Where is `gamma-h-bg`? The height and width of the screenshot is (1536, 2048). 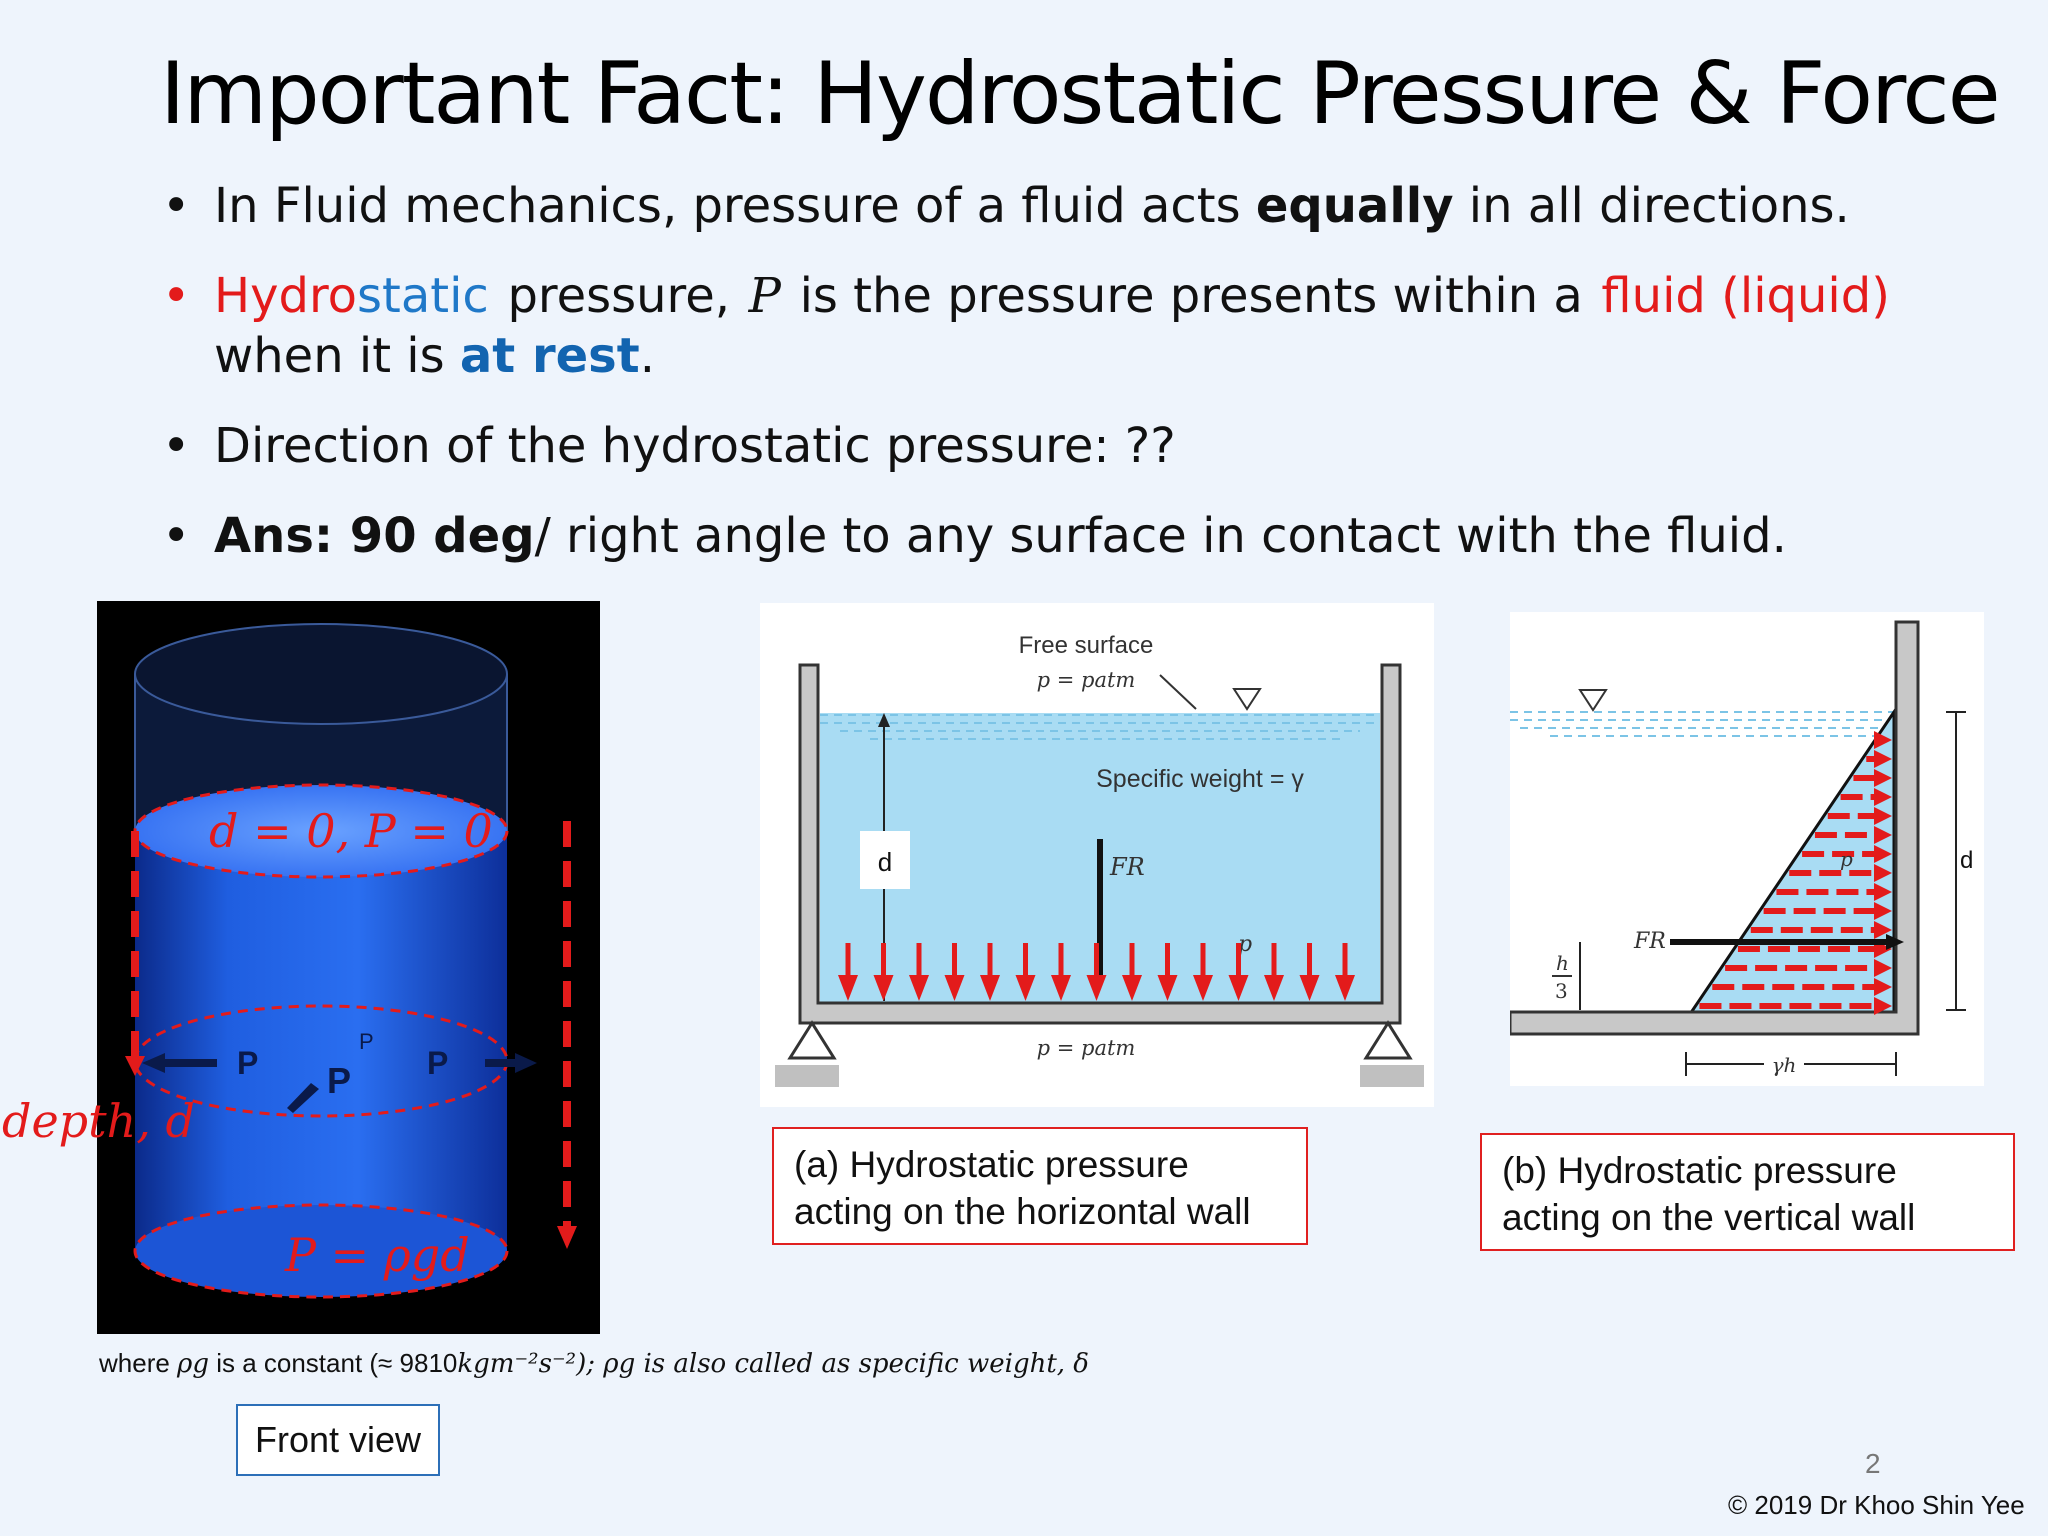
gamma-h-bg is located at coordinates (1784, 1064).